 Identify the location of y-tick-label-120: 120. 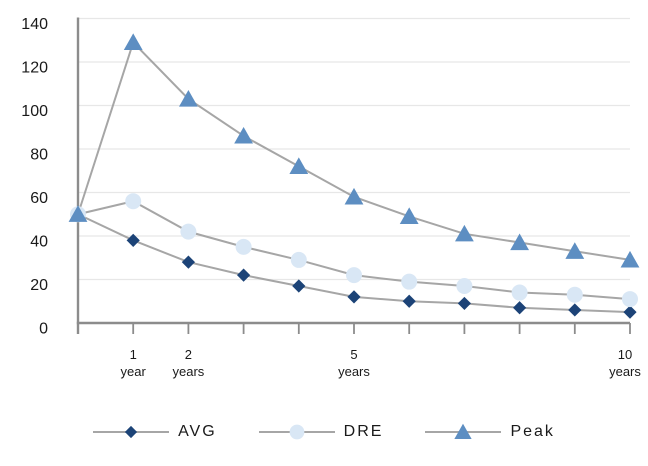
(34, 68).